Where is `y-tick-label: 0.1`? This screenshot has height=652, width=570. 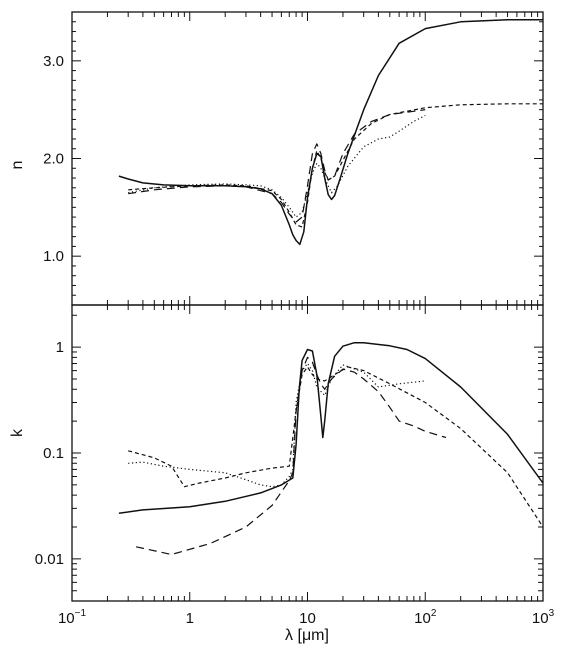 y-tick-label: 0.1 is located at coordinates (53, 453).